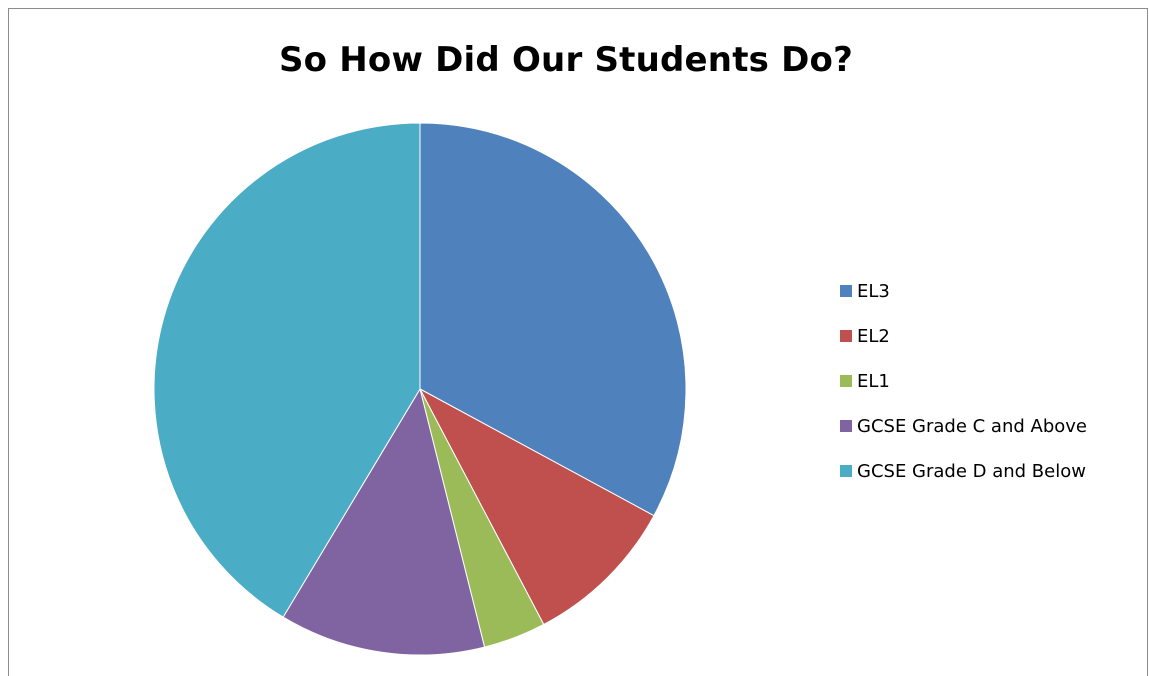 The image size is (1149, 676). Describe the element at coordinates (384, 521) in the screenshot. I see `pie-slice-gcse-c-above` at that location.